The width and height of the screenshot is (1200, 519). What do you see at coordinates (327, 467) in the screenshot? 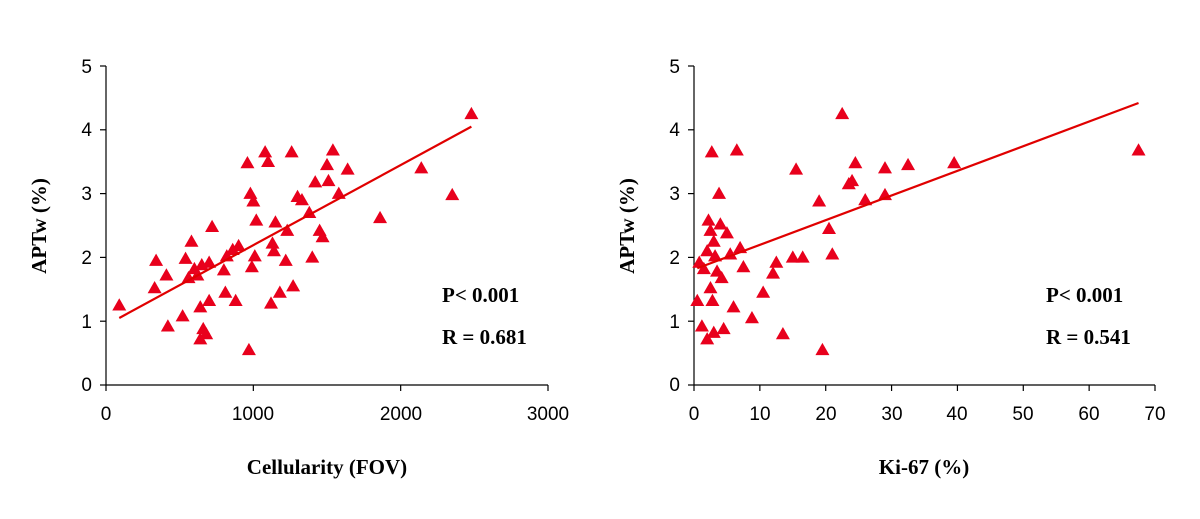
I see `x-axis-label: Cellularity (FOV)` at bounding box center [327, 467].